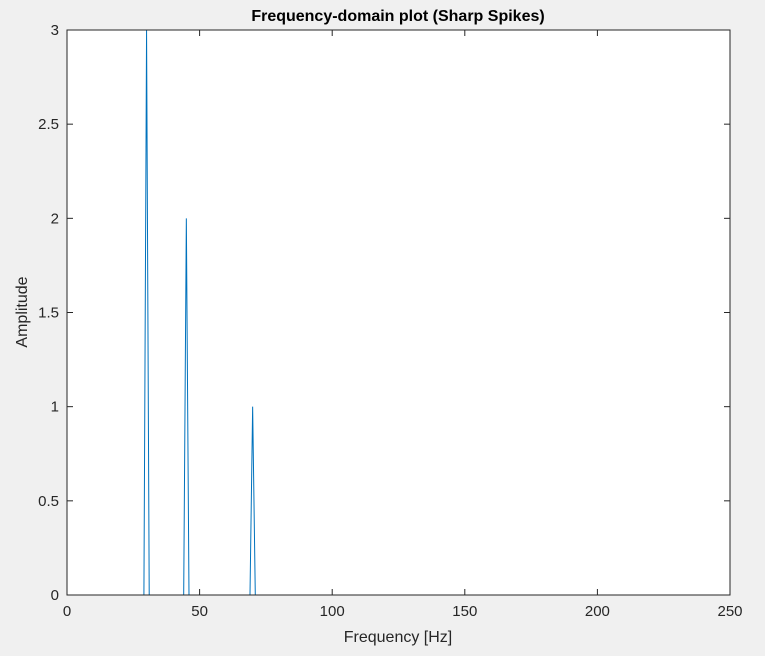 This screenshot has width=765, height=656. Describe the element at coordinates (48, 313) in the screenshot. I see `y-tick-label: 1.5` at that location.